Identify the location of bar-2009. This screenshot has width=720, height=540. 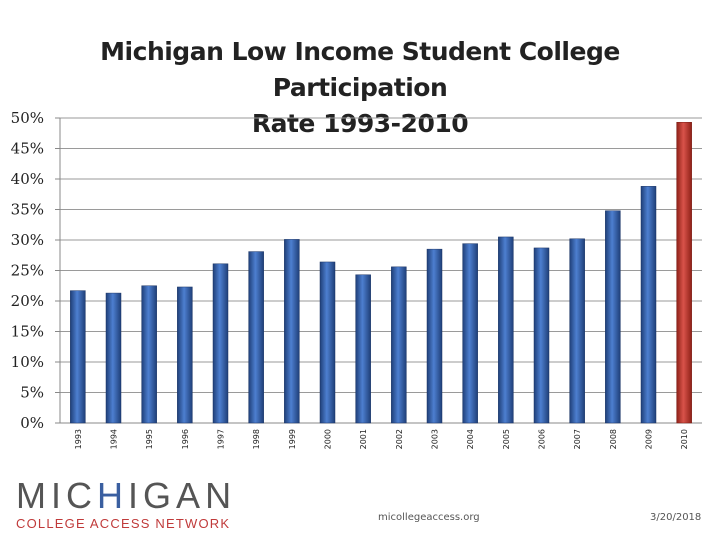
(648, 305).